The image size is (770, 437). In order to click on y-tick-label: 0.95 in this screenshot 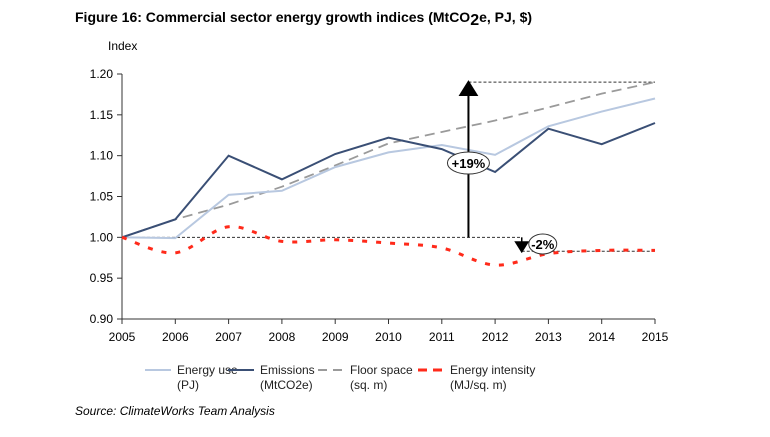, I will do `click(102, 278)`.